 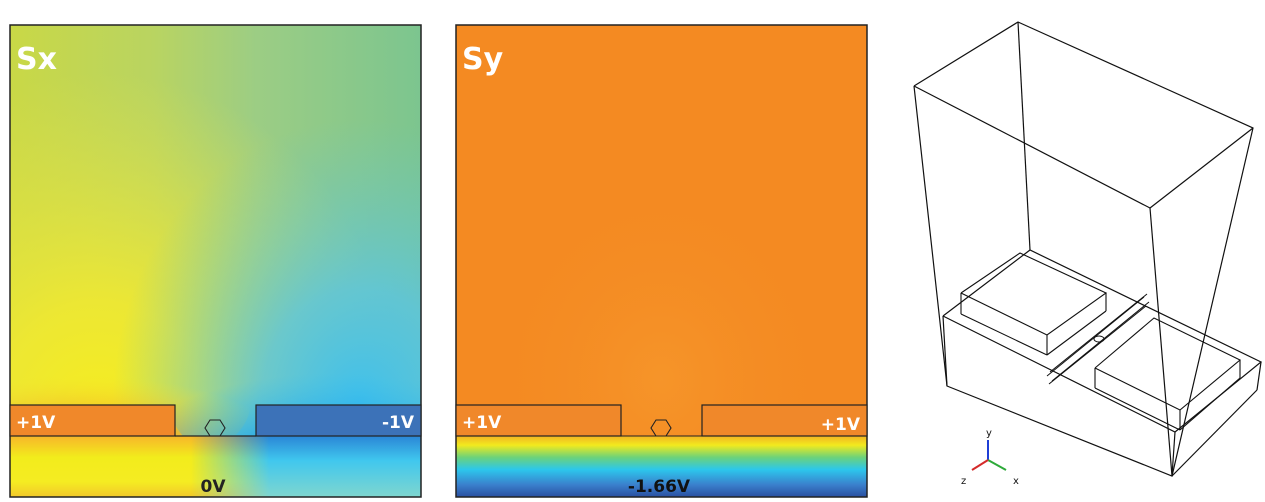 What do you see at coordinates (538, 420) in the screenshot?
I see `sy-left-electrode` at bounding box center [538, 420].